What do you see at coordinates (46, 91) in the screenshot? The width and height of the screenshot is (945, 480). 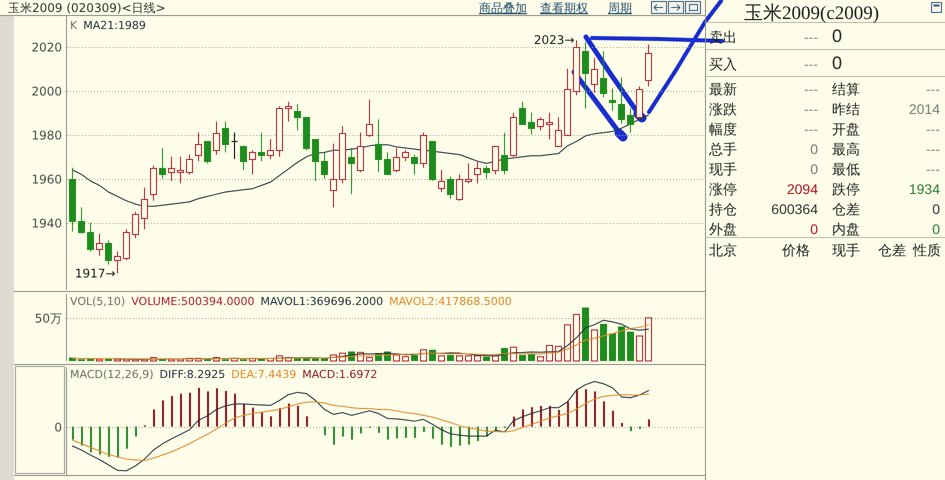 I see `y-tick-label: 2000` at bounding box center [46, 91].